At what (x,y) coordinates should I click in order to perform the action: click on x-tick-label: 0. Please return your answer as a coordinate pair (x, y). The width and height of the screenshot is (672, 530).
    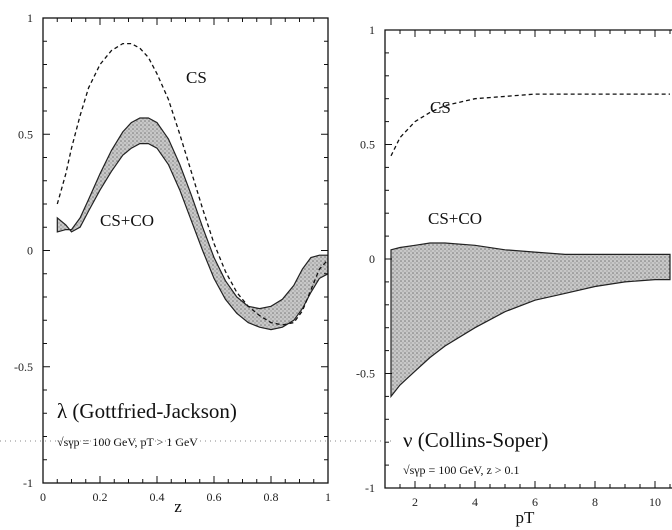
    Looking at the image, I should click on (43, 497).